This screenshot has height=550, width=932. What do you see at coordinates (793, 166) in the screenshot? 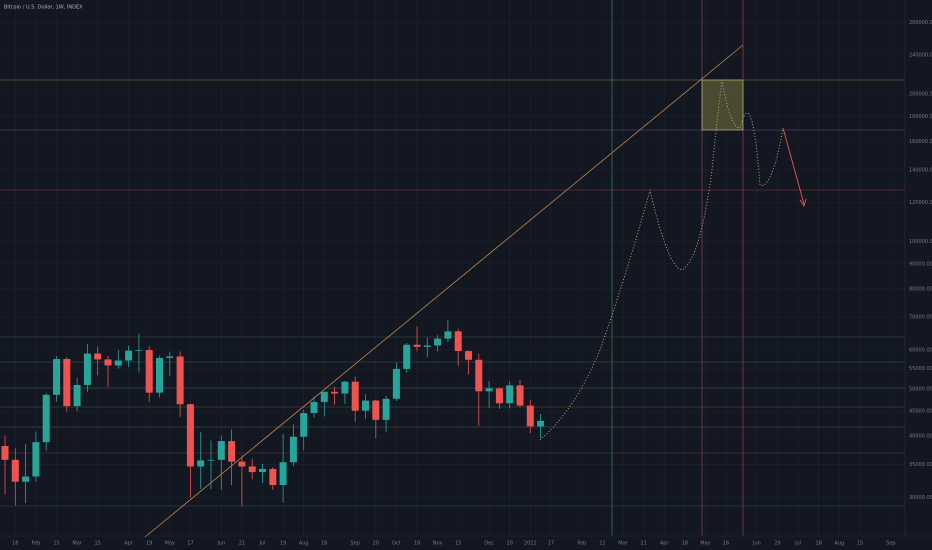
I see `projection-arrow` at bounding box center [793, 166].